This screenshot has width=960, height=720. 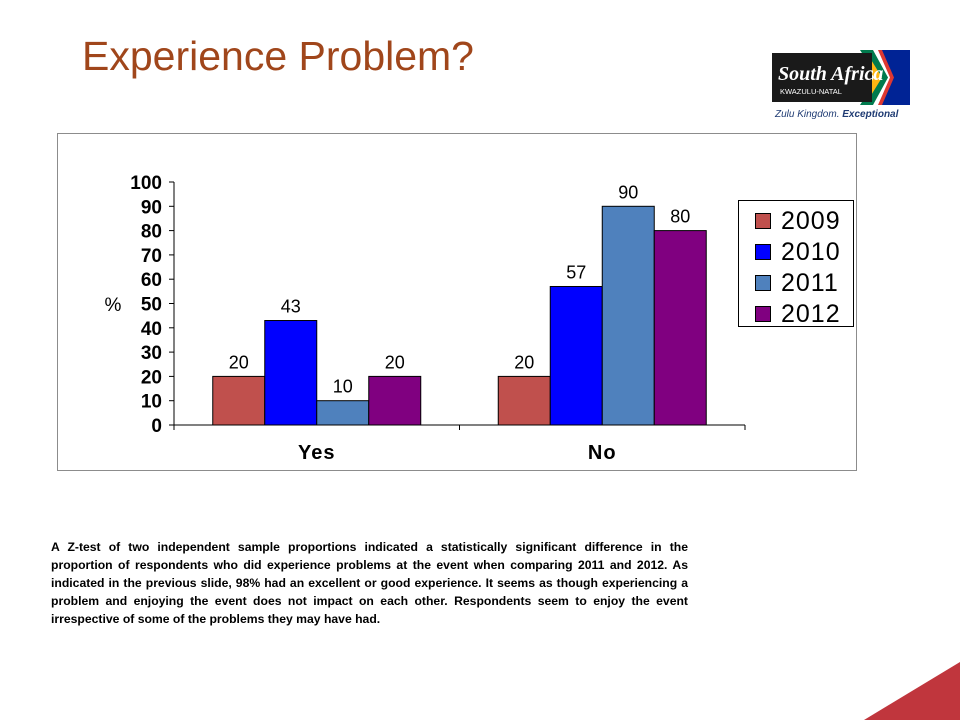 I want to click on y-tick-label: 60, so click(x=151, y=280).